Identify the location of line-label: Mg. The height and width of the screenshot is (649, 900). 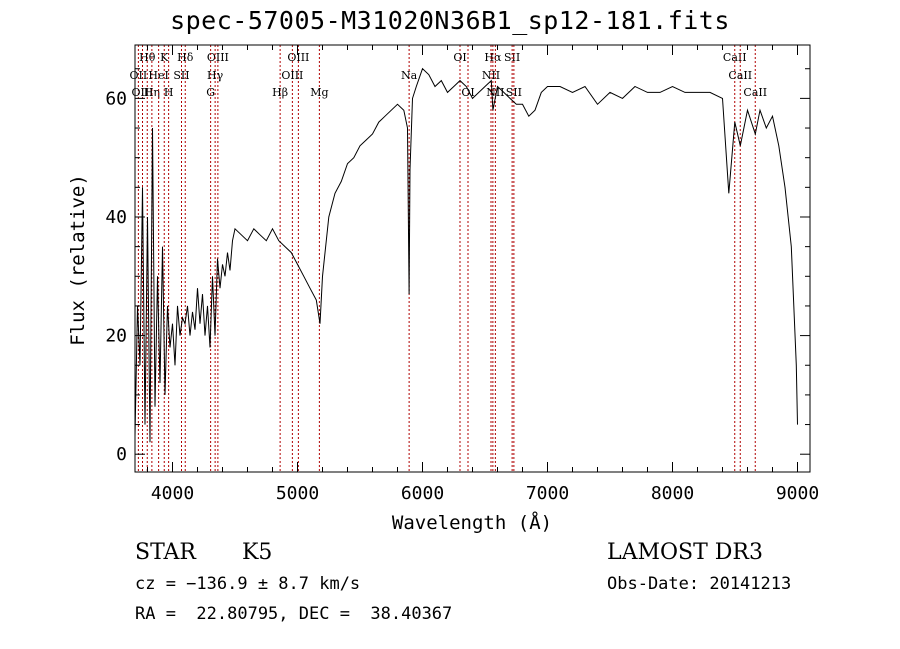
(319, 92).